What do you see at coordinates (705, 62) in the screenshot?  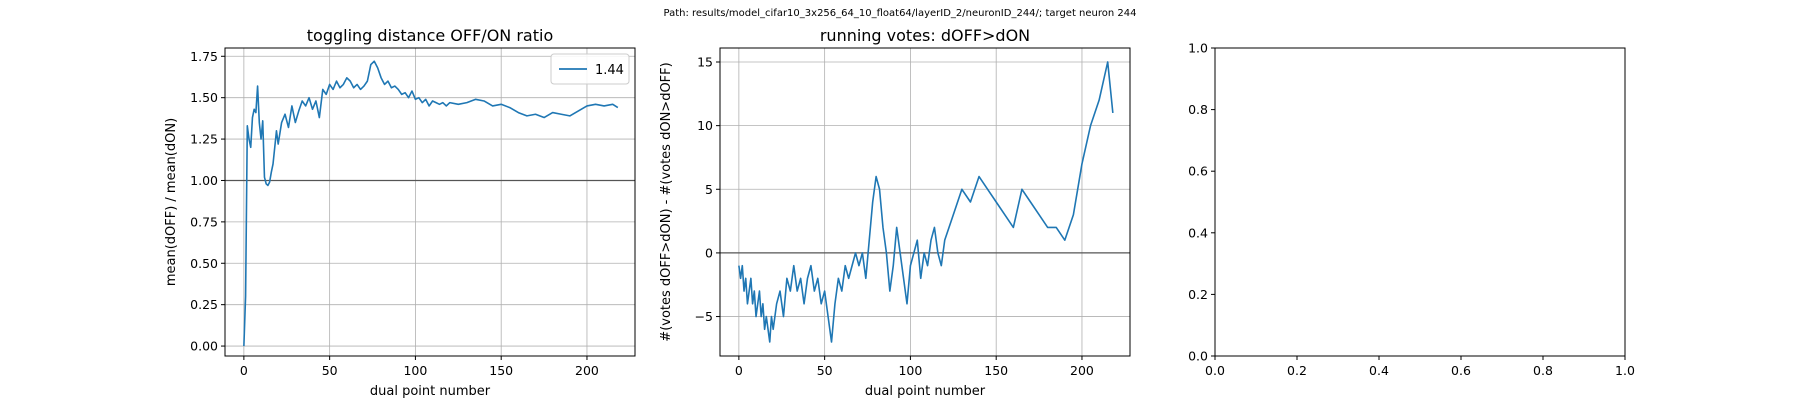 I see `y-tick-label: 15` at bounding box center [705, 62].